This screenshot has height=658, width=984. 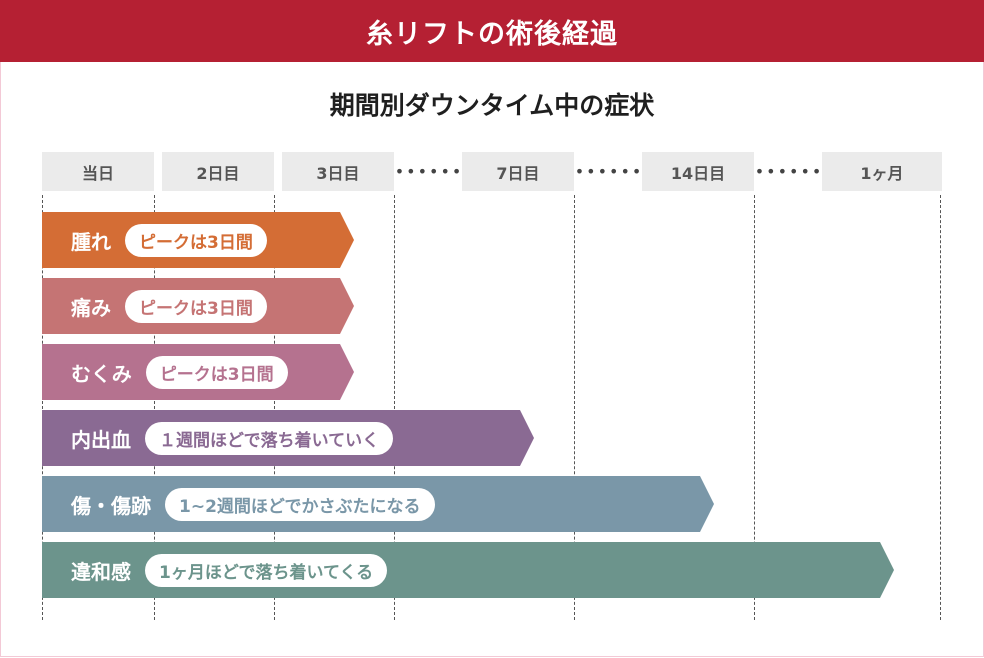 What do you see at coordinates (698, 171) in the screenshot?
I see `timeline-label-day14: 14日目` at bounding box center [698, 171].